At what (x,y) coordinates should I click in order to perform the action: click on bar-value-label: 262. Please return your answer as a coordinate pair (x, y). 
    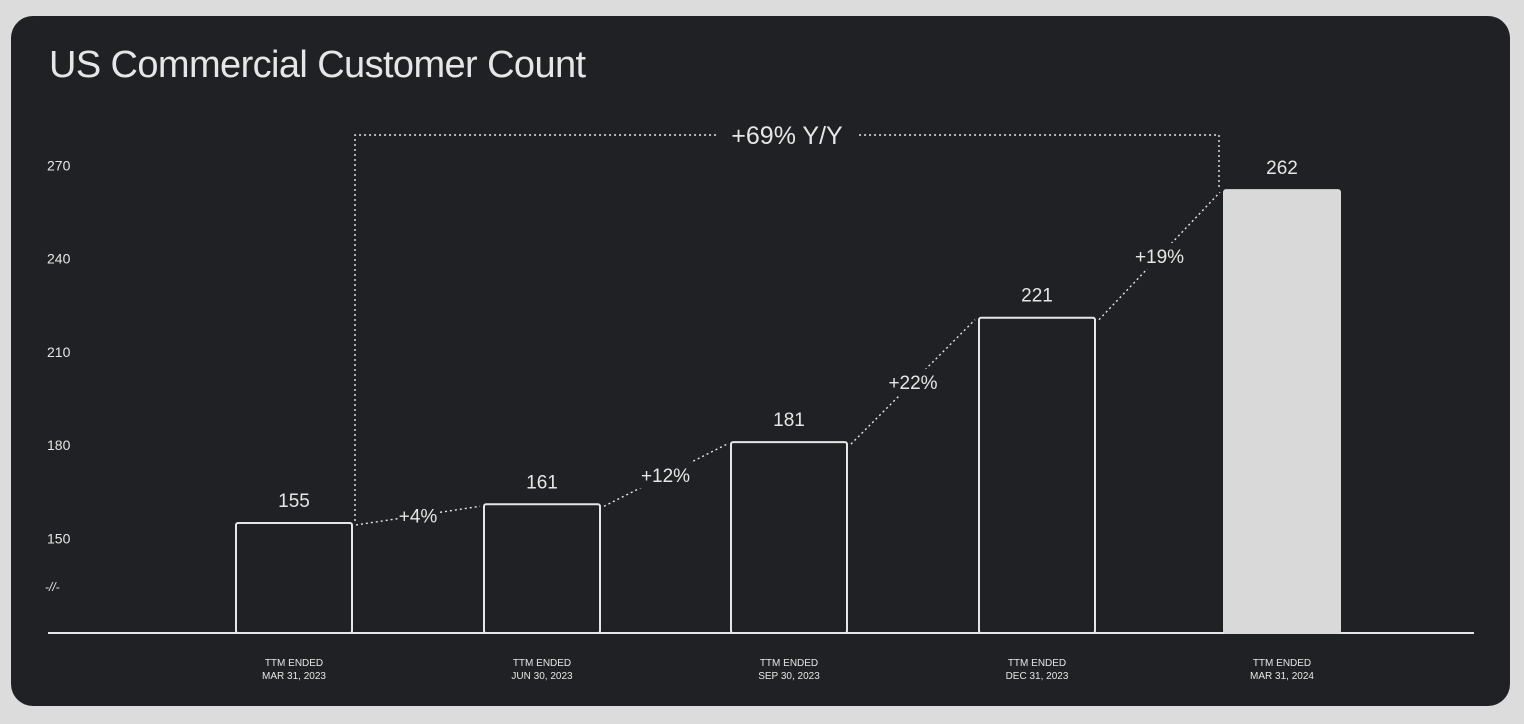
    Looking at the image, I should click on (1282, 168).